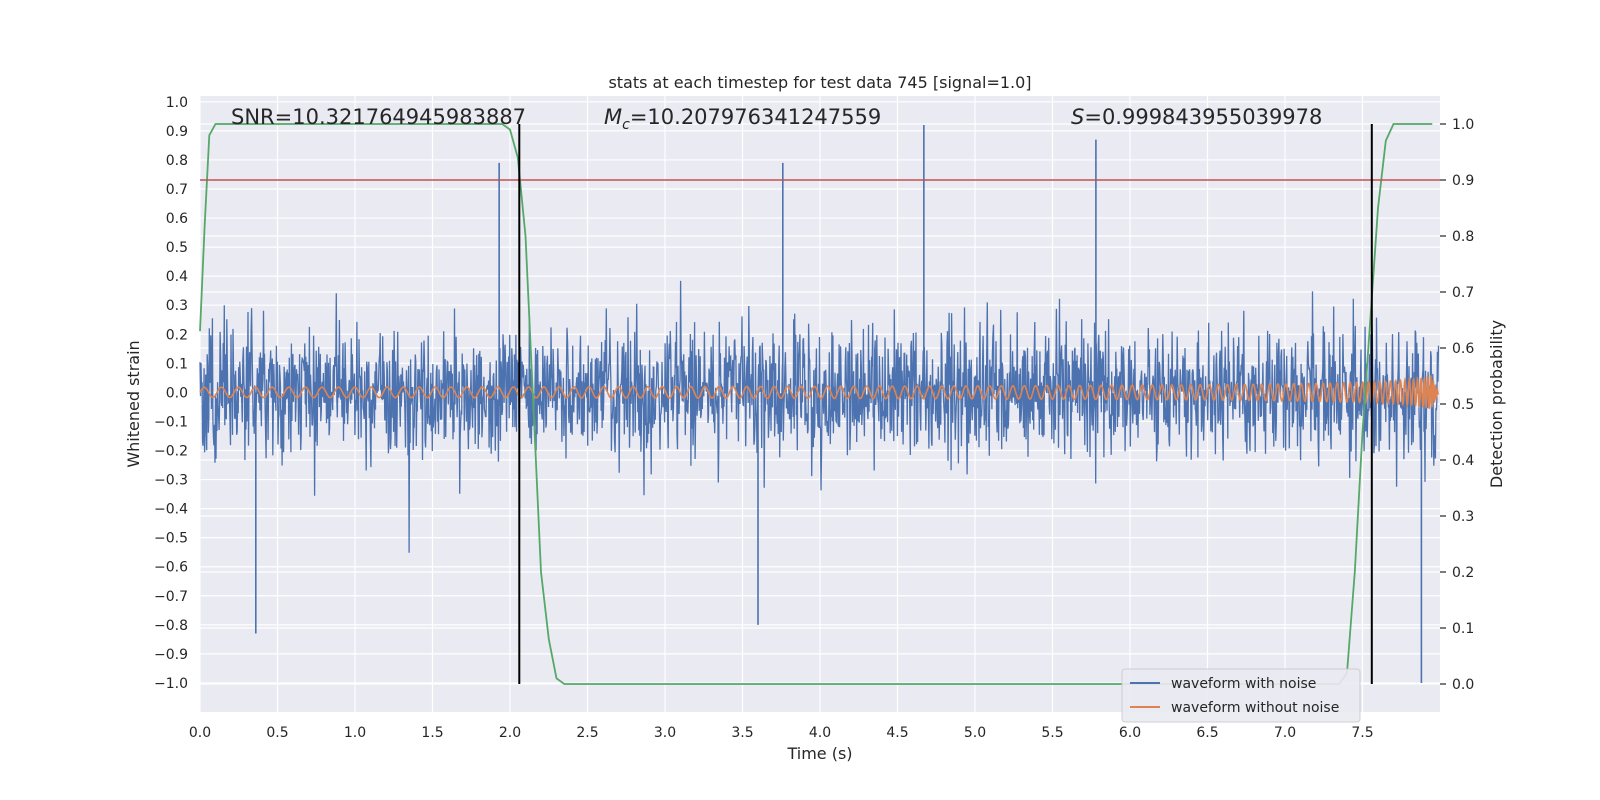 This screenshot has width=1600, height=800. I want to click on y-tick-label-left: 0.0, so click(177, 393).